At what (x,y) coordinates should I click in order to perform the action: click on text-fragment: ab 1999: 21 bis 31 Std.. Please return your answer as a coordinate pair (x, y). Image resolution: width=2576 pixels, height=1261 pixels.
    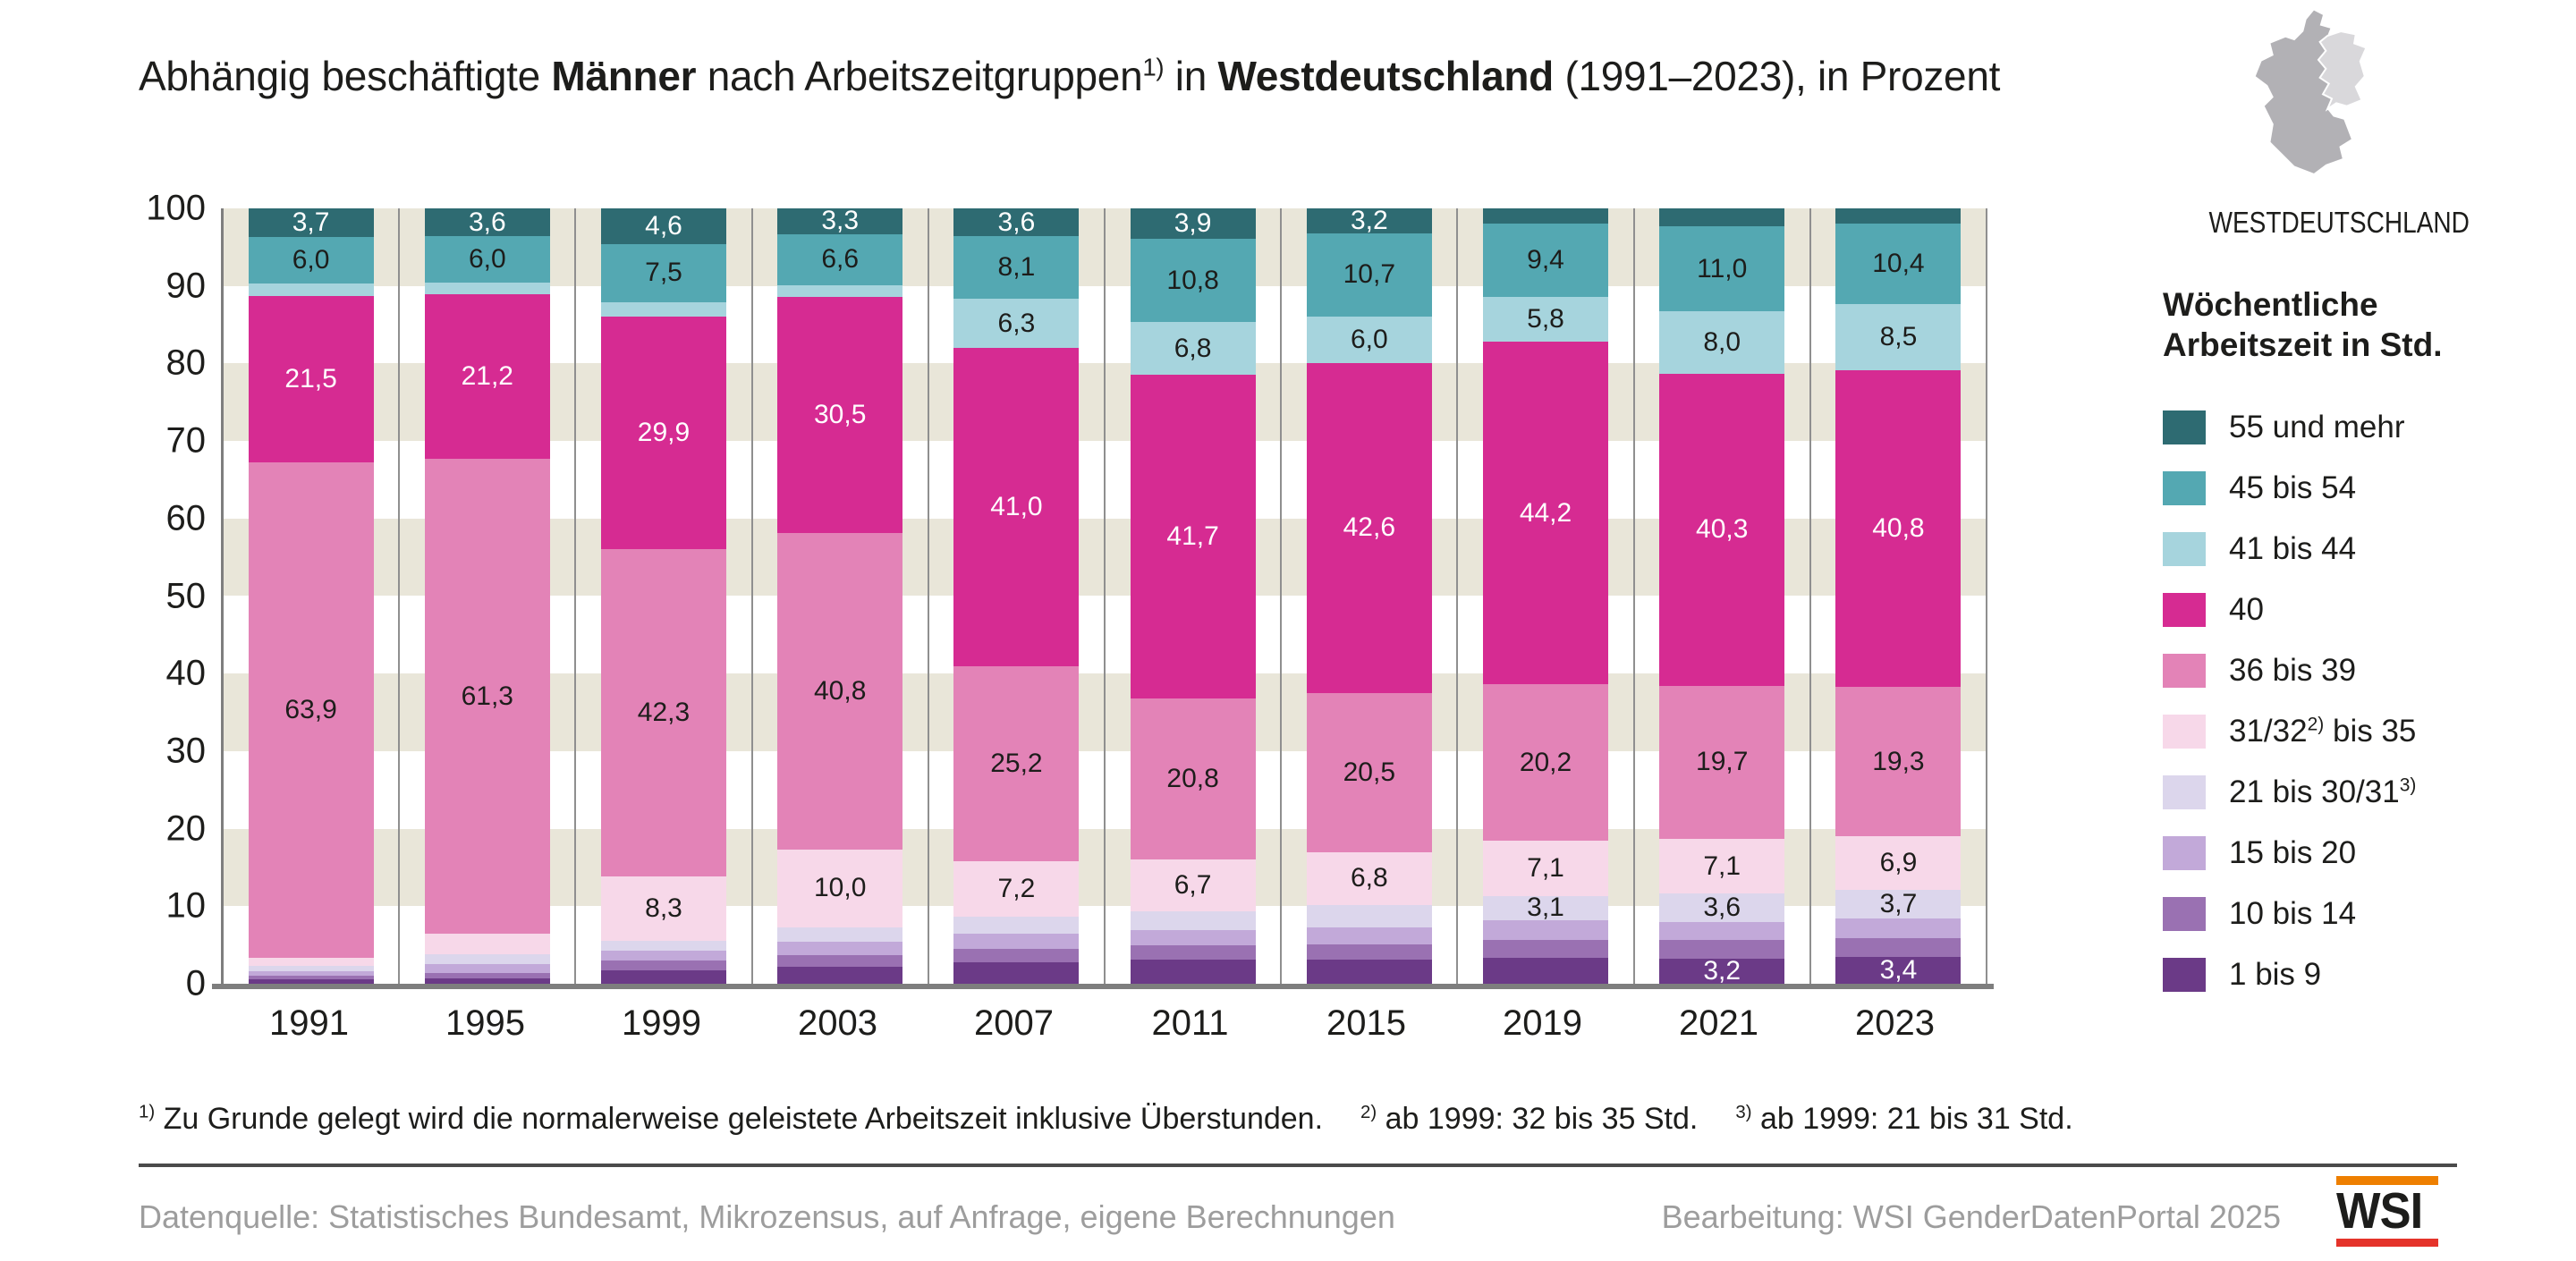
    Looking at the image, I should click on (1912, 1119).